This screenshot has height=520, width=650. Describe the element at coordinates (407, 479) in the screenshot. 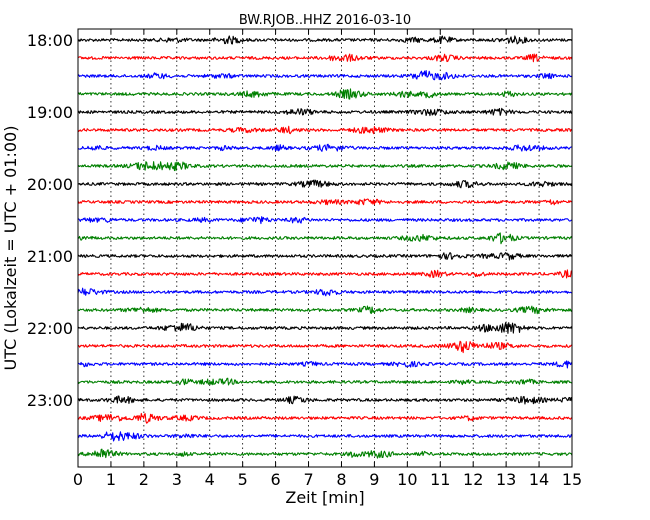

I see `x-tick-label: 10` at that location.